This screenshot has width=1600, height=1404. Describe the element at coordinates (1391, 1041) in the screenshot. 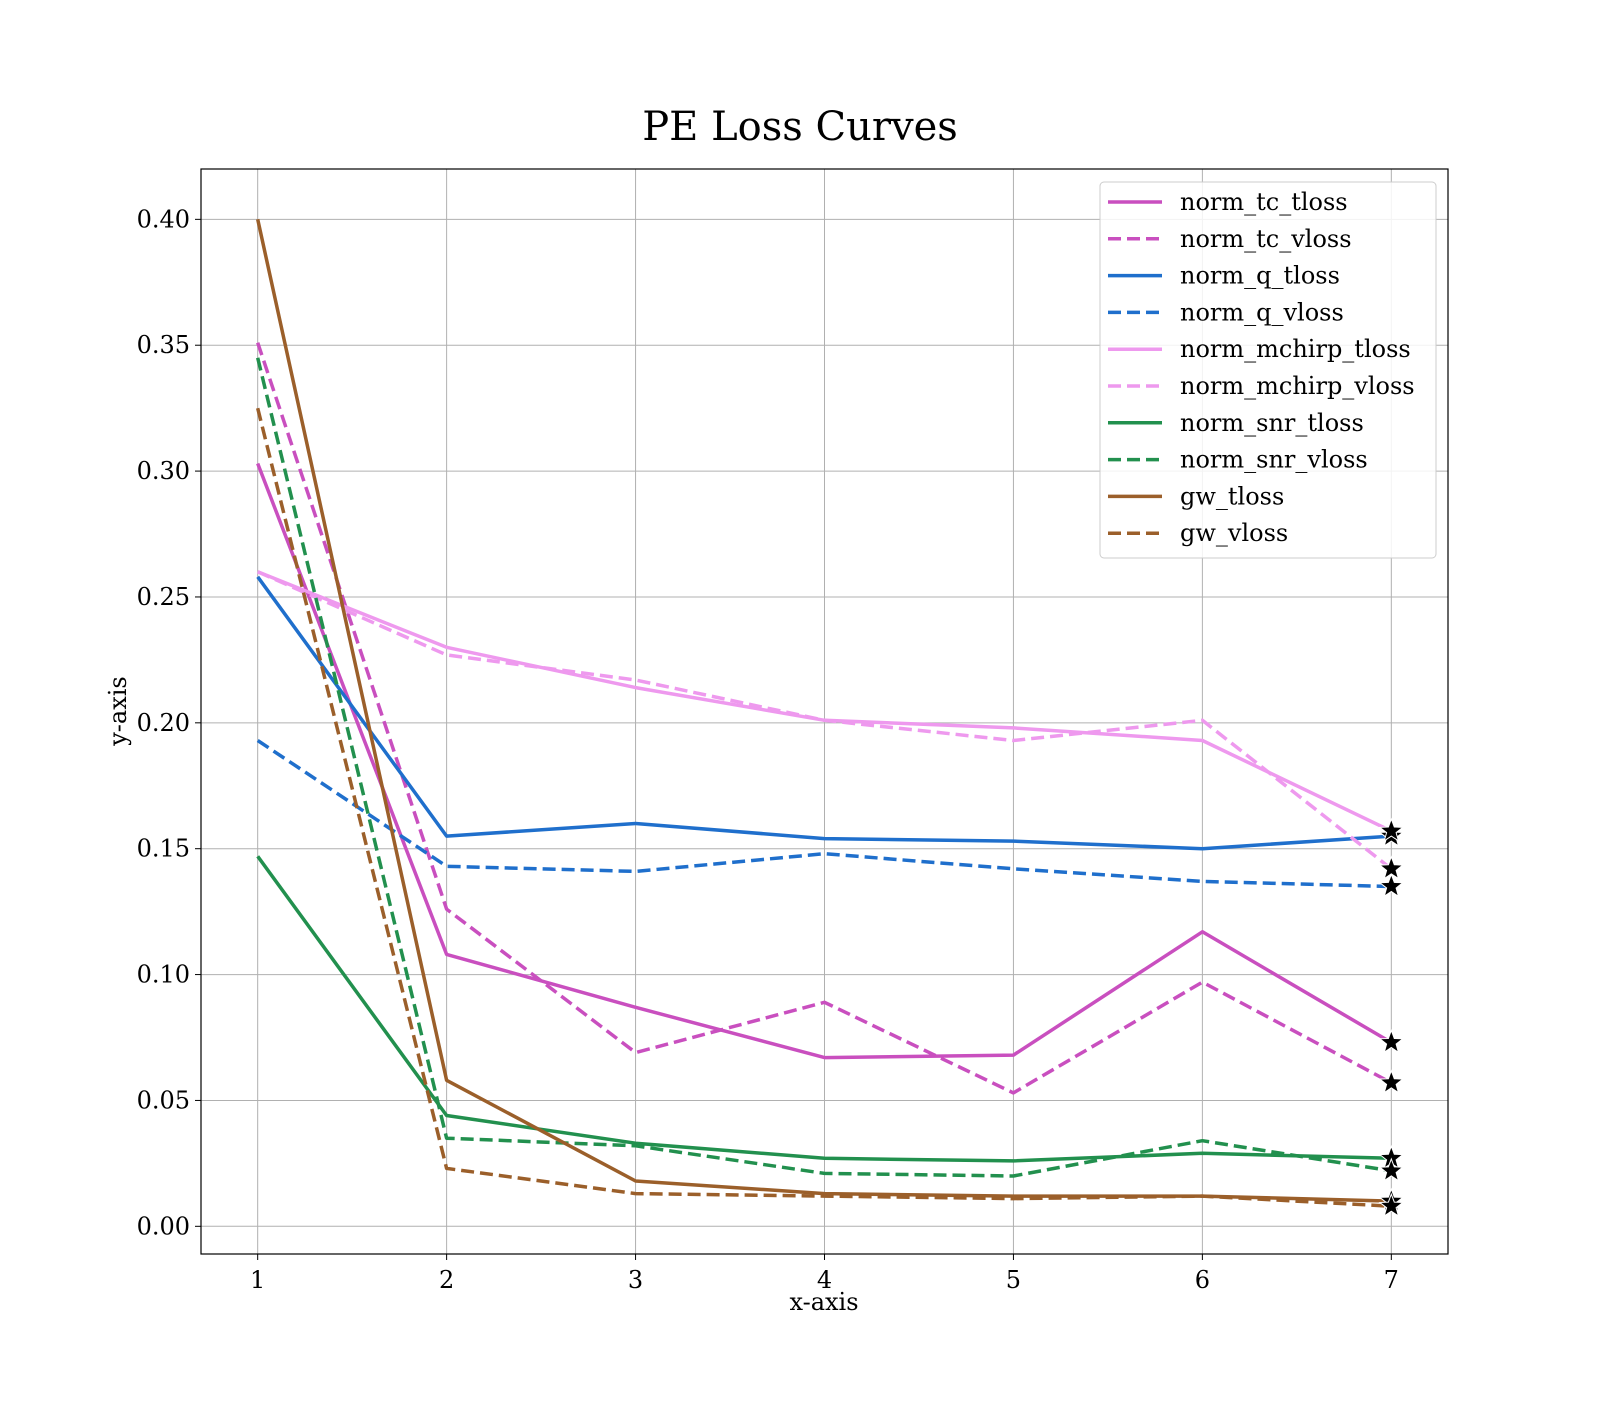

I see `star-marker-norm-tc-tloss` at that location.